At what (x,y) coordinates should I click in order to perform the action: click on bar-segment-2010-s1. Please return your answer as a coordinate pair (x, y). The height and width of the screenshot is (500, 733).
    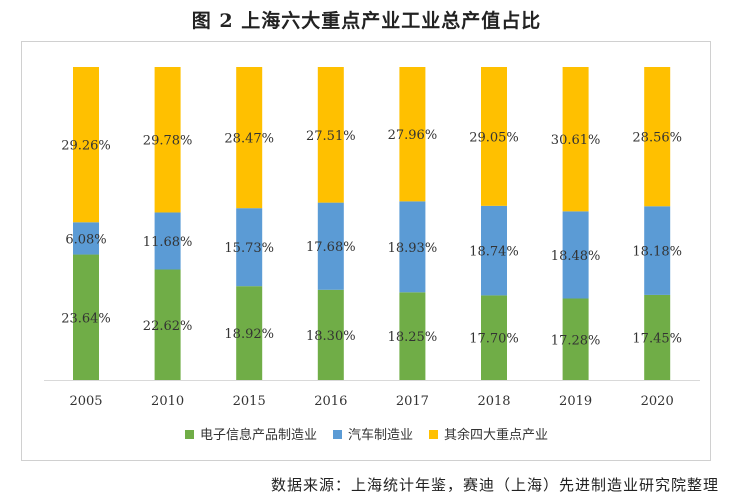
    Looking at the image, I should click on (167, 241).